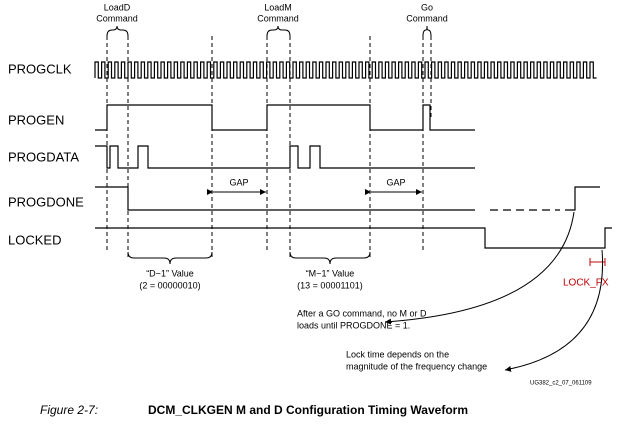 This screenshot has width=619, height=427. What do you see at coordinates (36, 119) in the screenshot?
I see `signal-label: PROGEN` at bounding box center [36, 119].